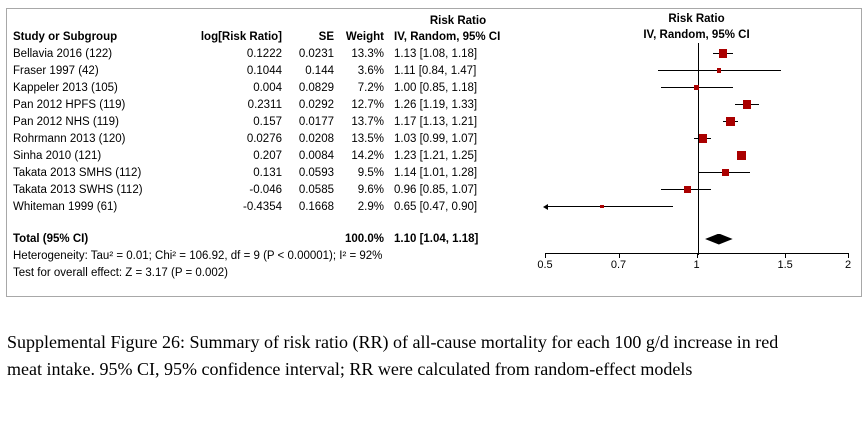  Describe the element at coordinates (316, 87) in the screenshot. I see `se-value: 0.0829` at that location.